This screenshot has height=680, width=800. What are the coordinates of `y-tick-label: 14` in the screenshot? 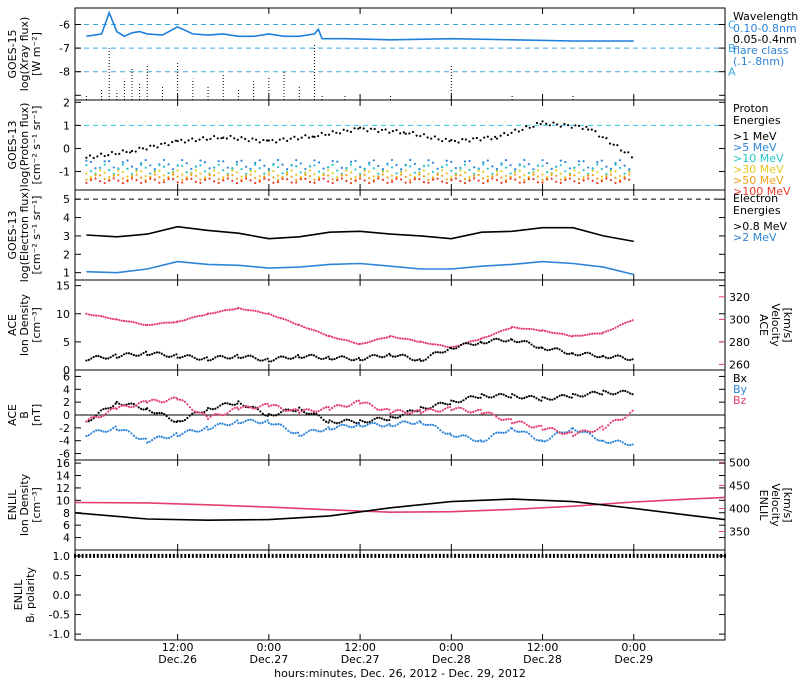 It's located at (63, 476).